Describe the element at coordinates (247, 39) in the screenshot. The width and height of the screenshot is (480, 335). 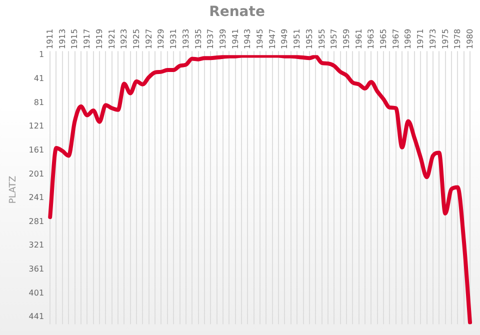
I see `x-tick-label: 1943` at that location.